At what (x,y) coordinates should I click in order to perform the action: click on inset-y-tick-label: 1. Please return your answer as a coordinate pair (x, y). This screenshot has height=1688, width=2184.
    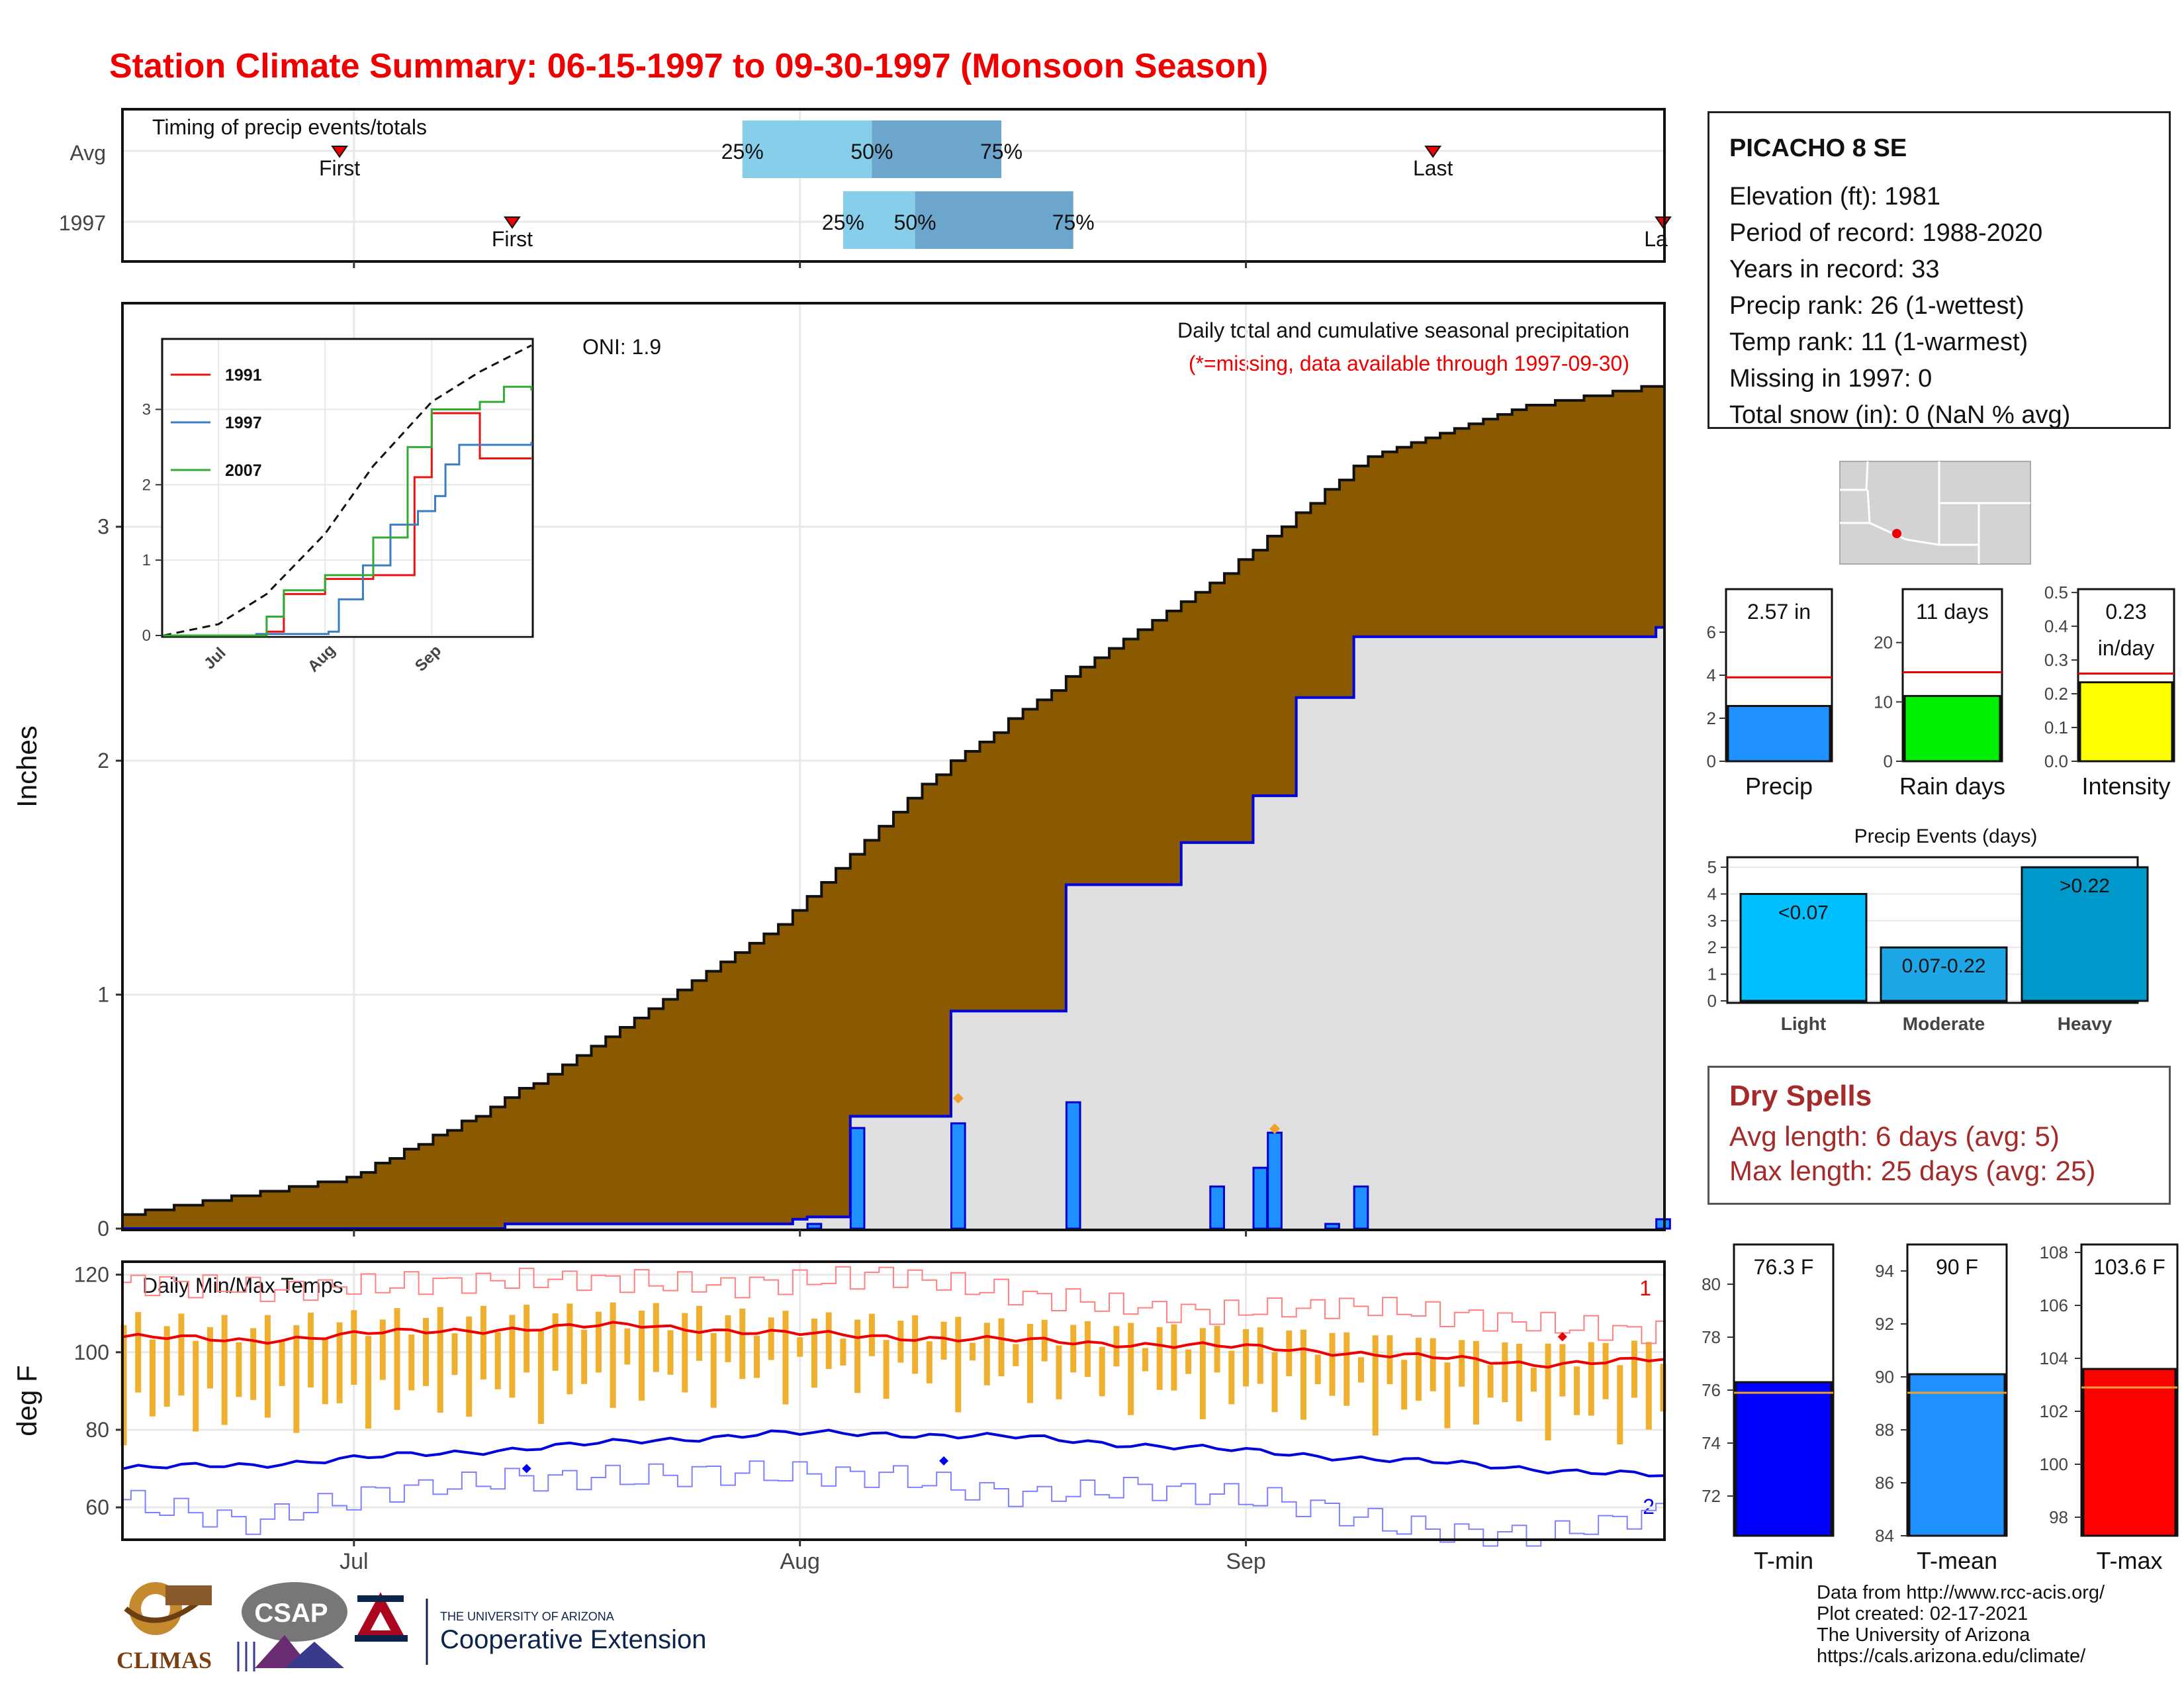
    Looking at the image, I should click on (146, 560).